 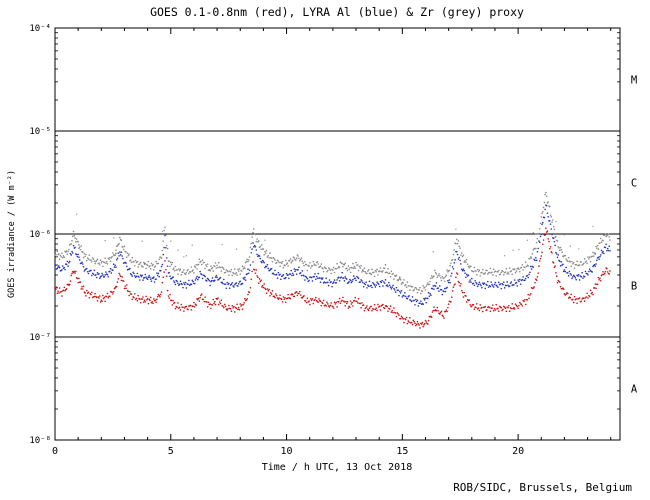 I want to click on flare-class-label-a: A, so click(x=634, y=390).